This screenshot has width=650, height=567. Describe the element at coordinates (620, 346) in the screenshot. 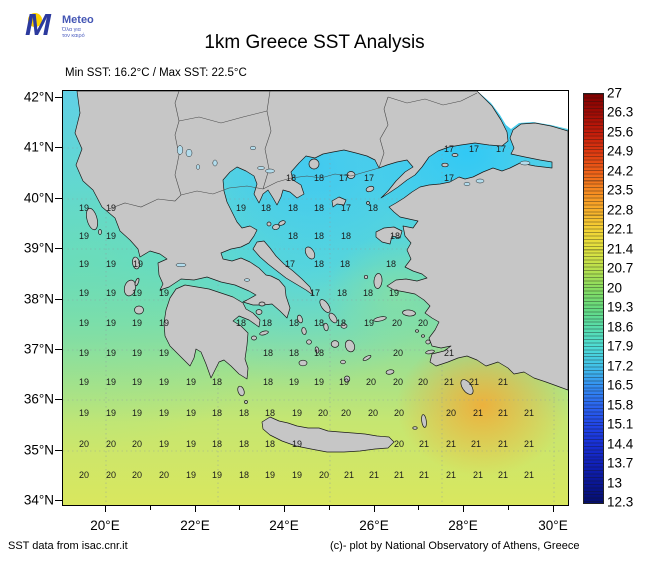

I see `colorbar-tick-label: 17.9` at that location.